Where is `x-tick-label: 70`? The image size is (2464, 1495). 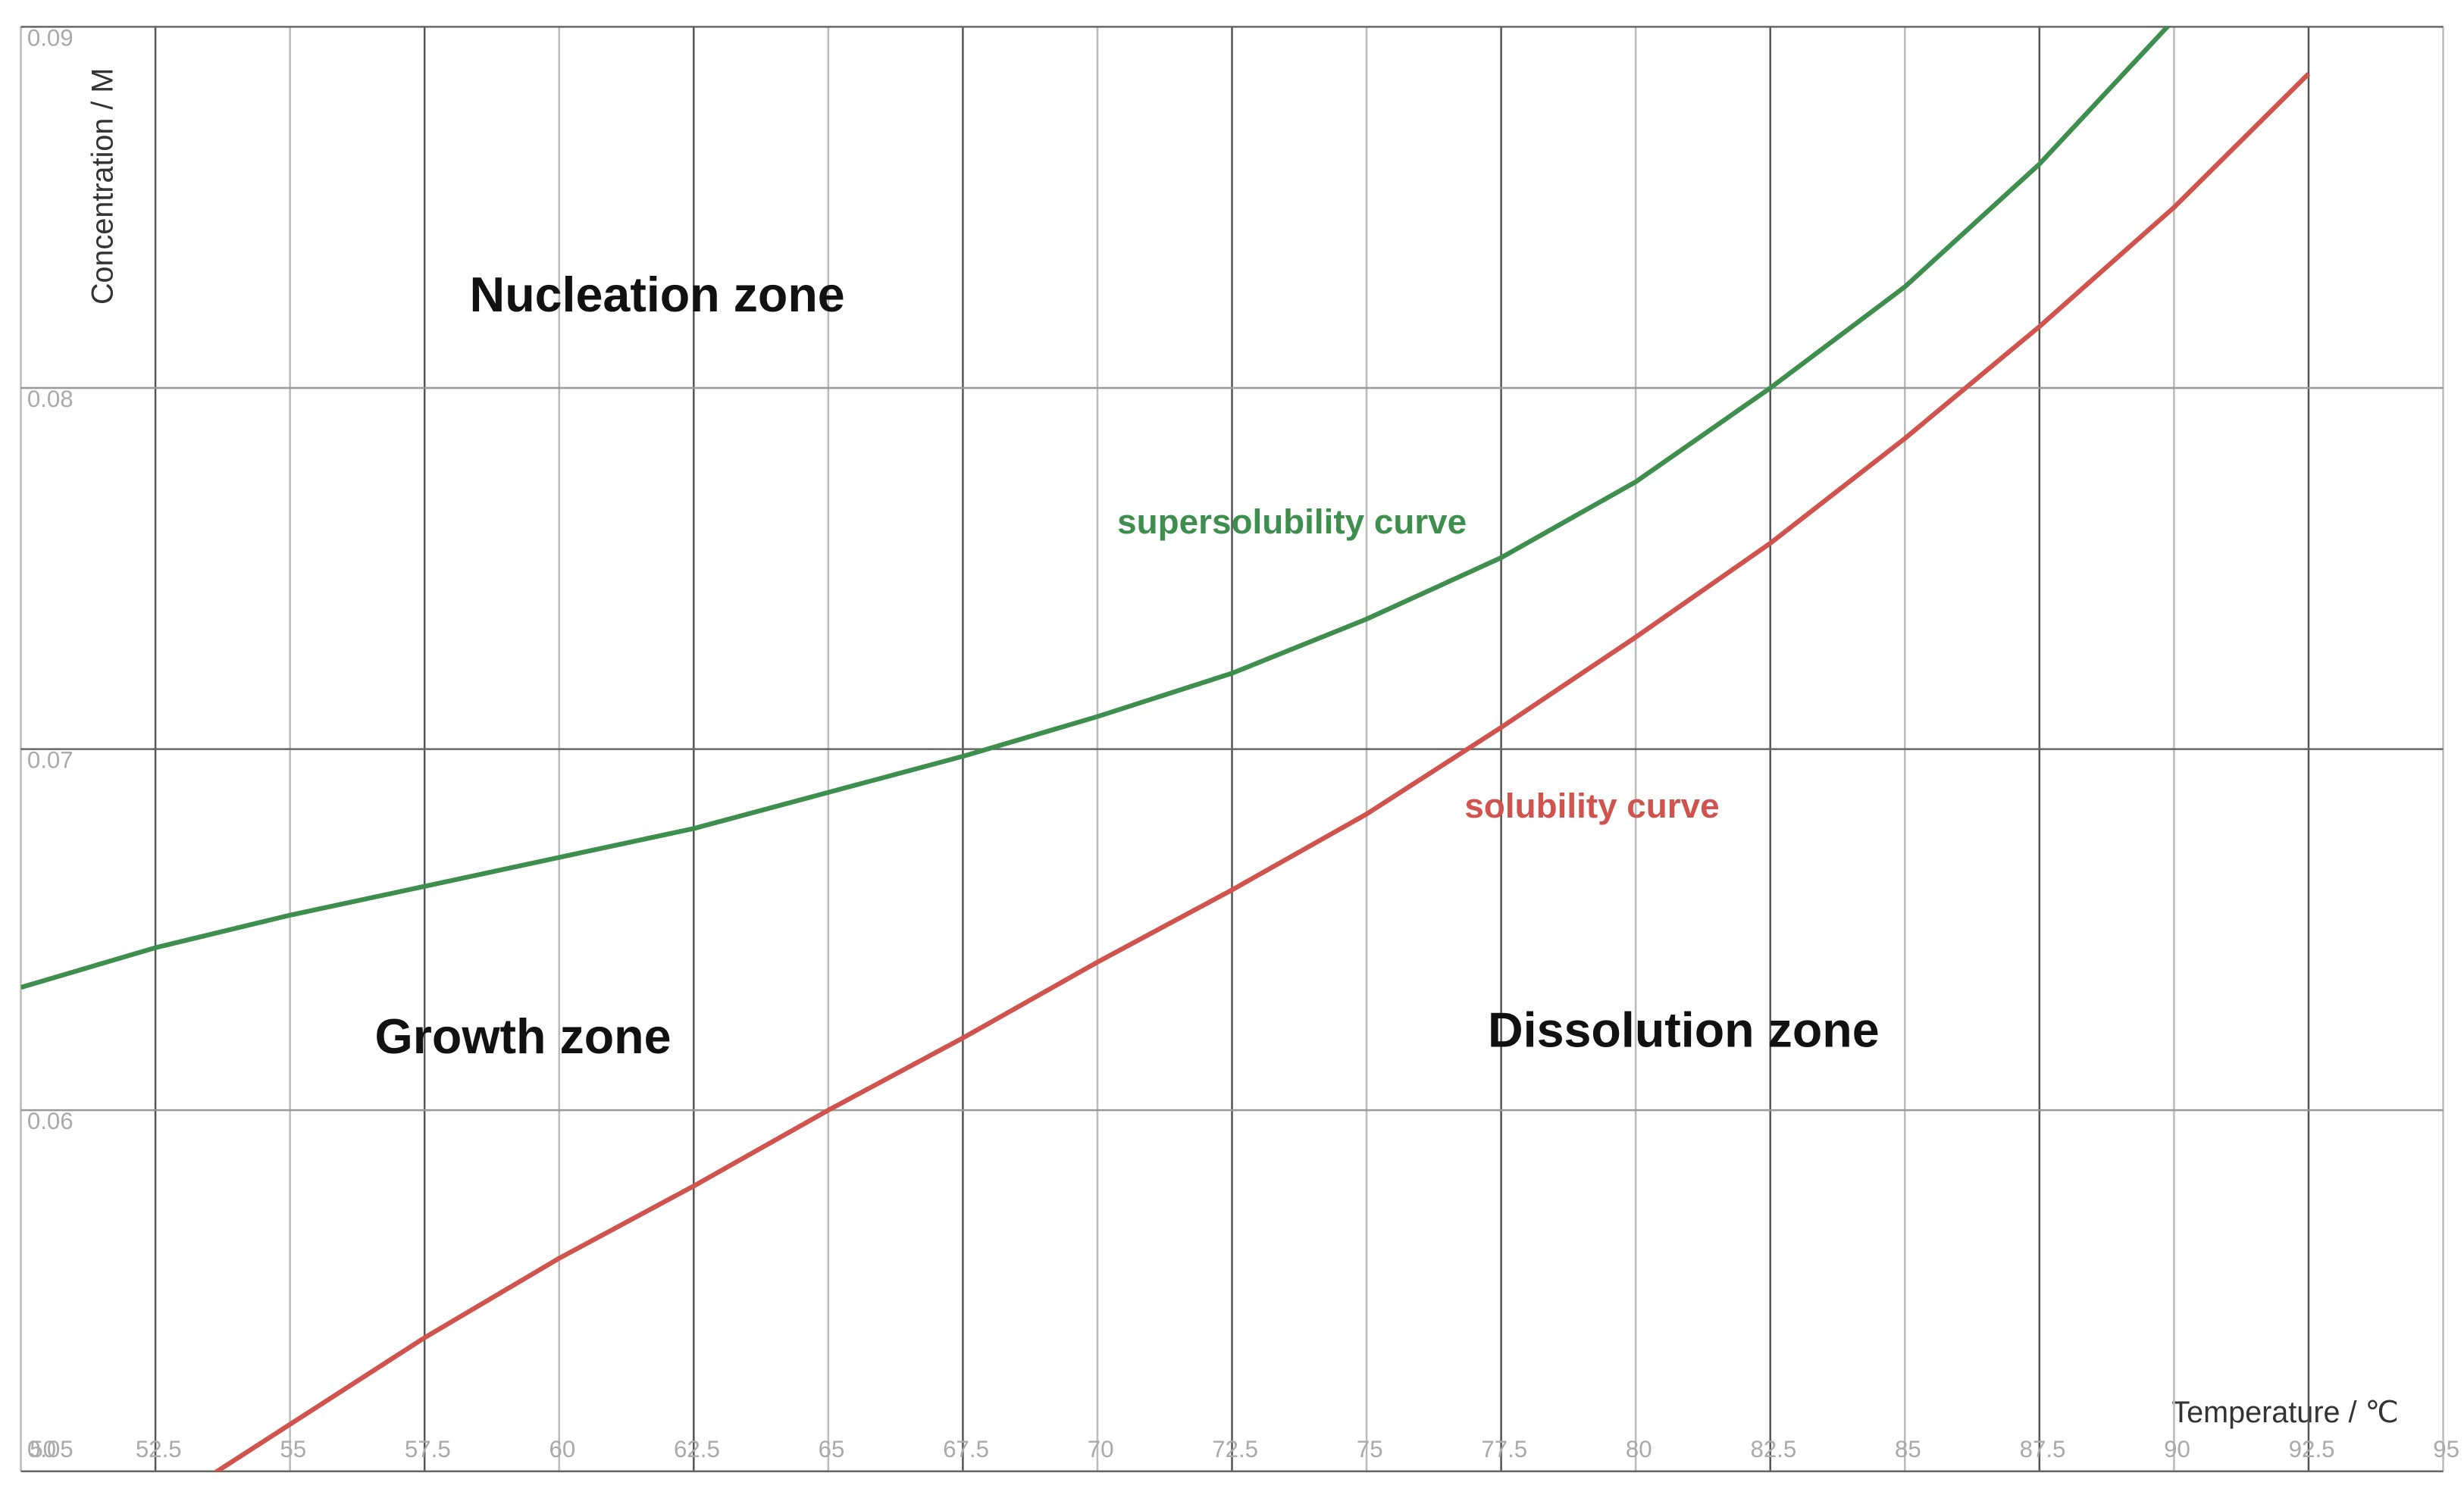
x-tick-label: 70 is located at coordinates (1101, 1449).